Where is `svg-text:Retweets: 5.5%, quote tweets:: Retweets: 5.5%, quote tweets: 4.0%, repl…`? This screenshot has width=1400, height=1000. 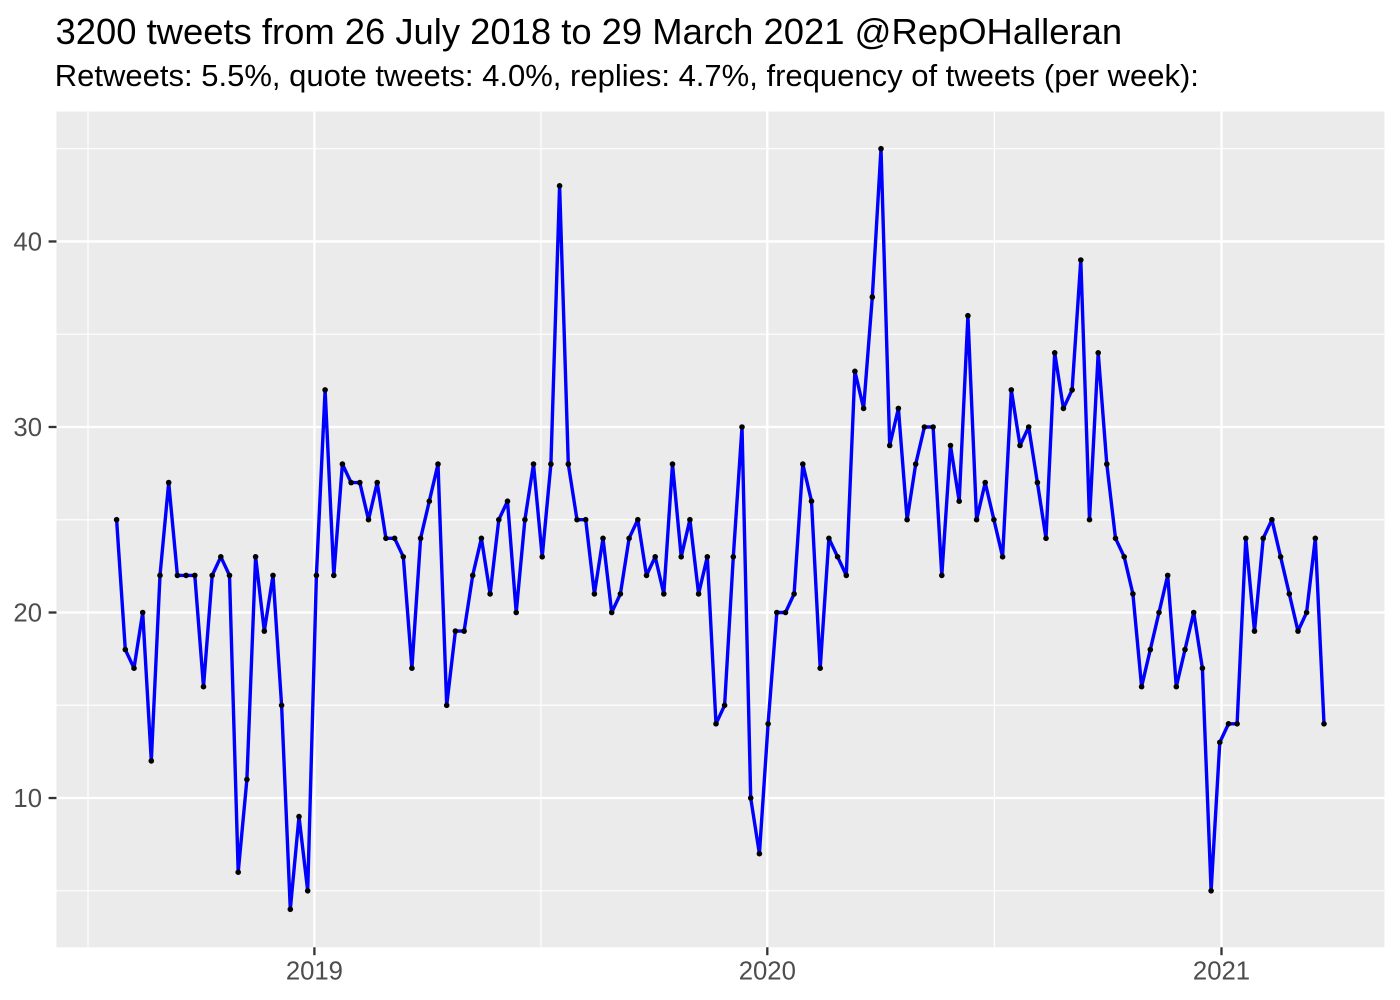 svg-text:Retweets: 5.5%, quote tweets:: Retweets: 5.5%, quote tweets: 4.0%, repl… is located at coordinates (627, 75).